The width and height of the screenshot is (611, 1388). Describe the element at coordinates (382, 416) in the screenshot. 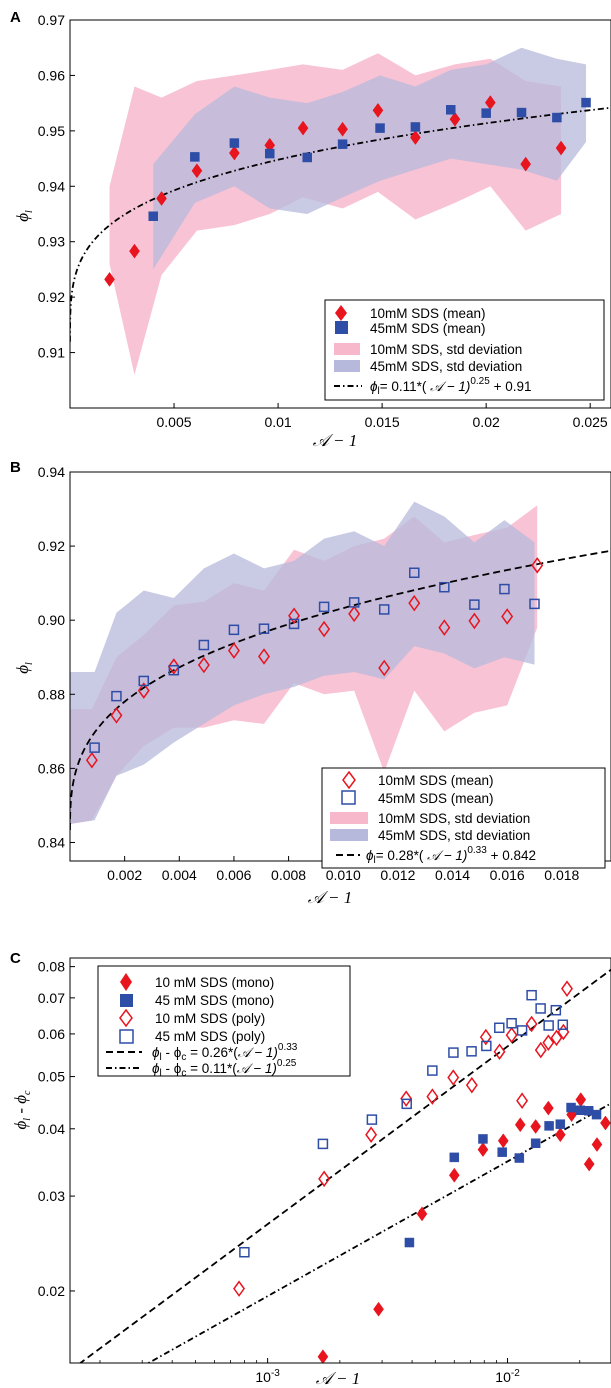

I see `x-ticks: 0.005 0.01 0.015 0.02 0.025` at that location.